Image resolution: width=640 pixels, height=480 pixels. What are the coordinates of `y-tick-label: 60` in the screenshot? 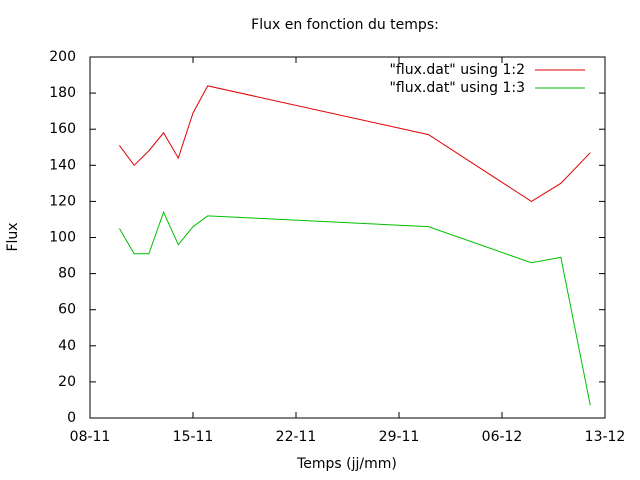 It's located at (67, 310).